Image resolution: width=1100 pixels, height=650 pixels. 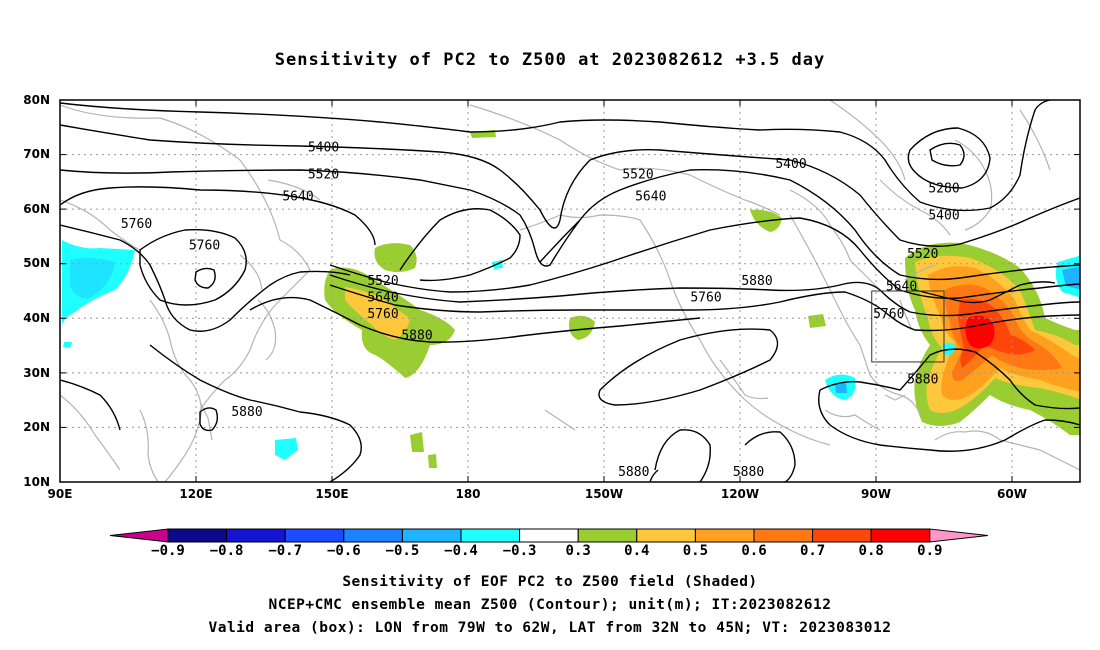 What do you see at coordinates (461, 551) in the screenshot?
I see `colorbar-label: −0.4` at bounding box center [461, 551].